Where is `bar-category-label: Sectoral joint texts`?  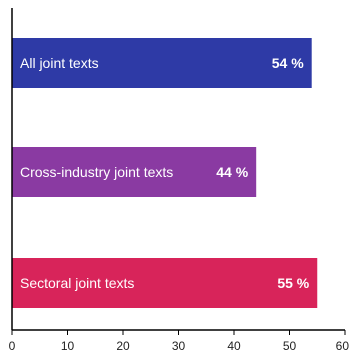
bar-category-label: Sectoral joint texts is located at coordinates (77, 283).